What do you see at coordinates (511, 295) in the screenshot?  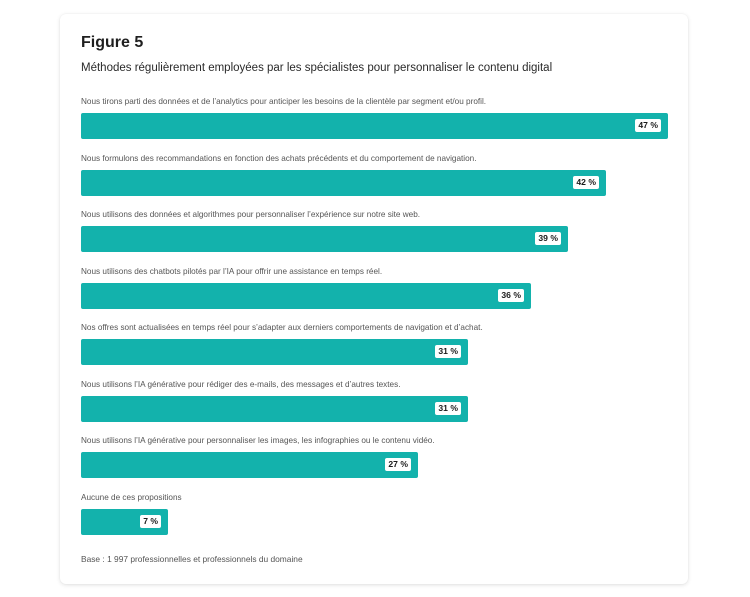 I see `bar-value-label: 36 %` at bounding box center [511, 295].